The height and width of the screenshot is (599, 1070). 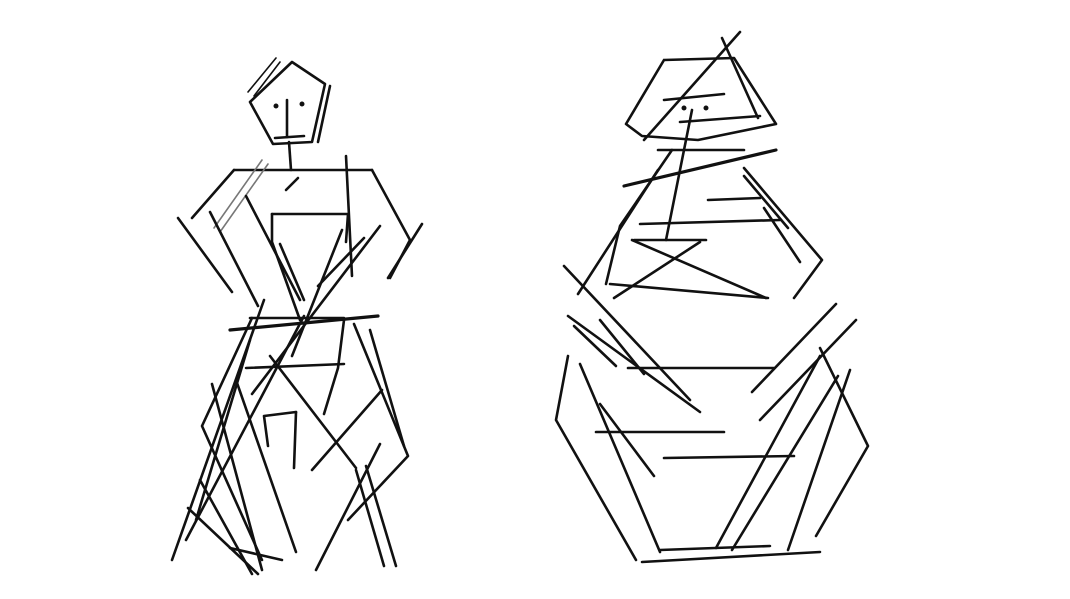 What do you see at coordinates (700, 224) in the screenshot?
I see `right-figure-torso` at bounding box center [700, 224].